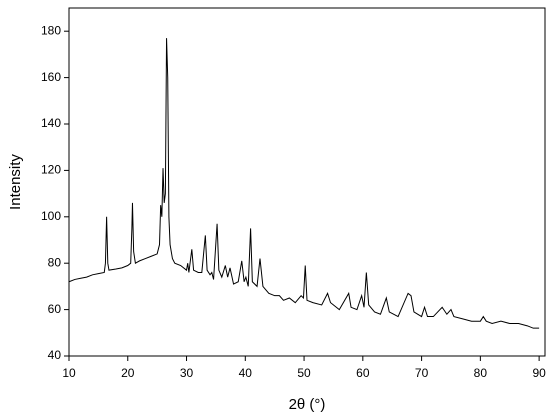  Describe the element at coordinates (51, 30) in the screenshot. I see `y-tick-label: 180` at that location.